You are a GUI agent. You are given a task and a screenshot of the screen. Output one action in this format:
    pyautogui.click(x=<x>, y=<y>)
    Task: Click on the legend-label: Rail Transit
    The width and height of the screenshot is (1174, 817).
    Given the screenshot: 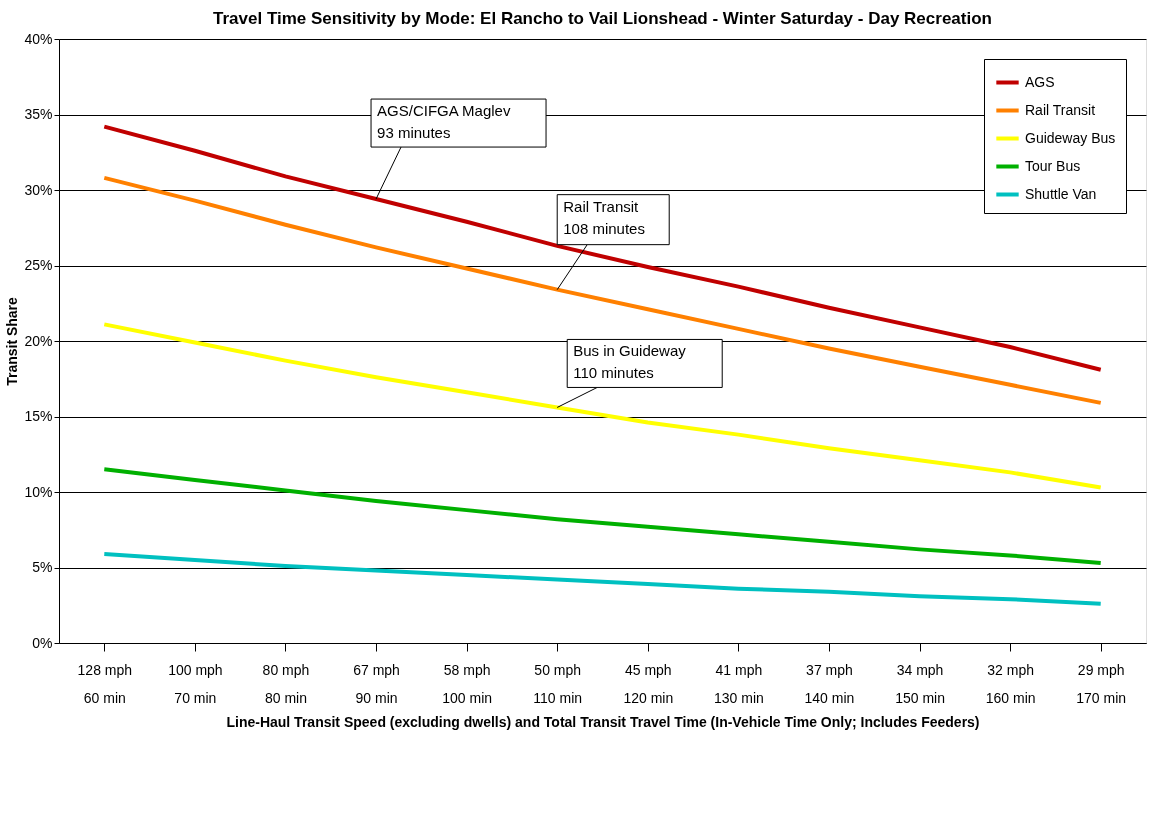 What is the action you would take?
    pyautogui.click(x=1060, y=109)
    